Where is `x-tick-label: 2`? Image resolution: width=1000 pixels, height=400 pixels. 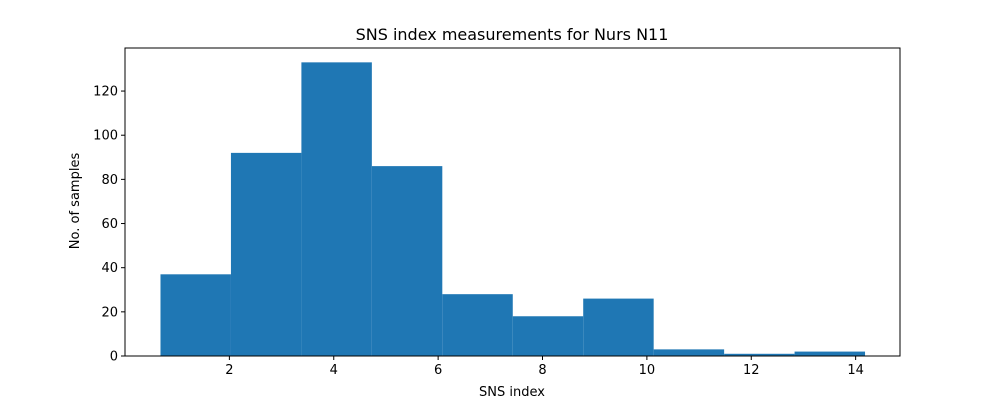
x-tick-label: 2 is located at coordinates (229, 370).